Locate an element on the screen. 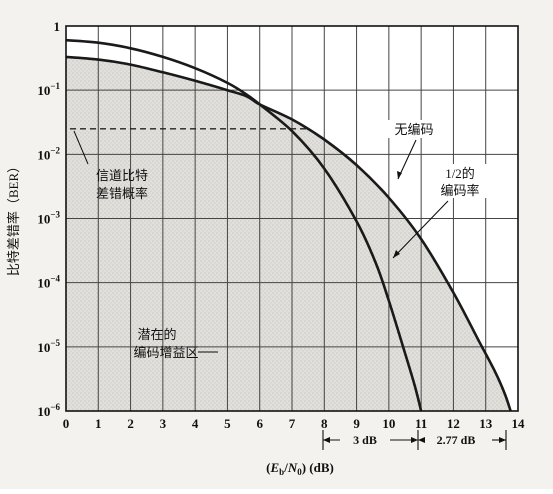  gap-markers: 3 dB 2.77 dB is located at coordinates (414, 440).